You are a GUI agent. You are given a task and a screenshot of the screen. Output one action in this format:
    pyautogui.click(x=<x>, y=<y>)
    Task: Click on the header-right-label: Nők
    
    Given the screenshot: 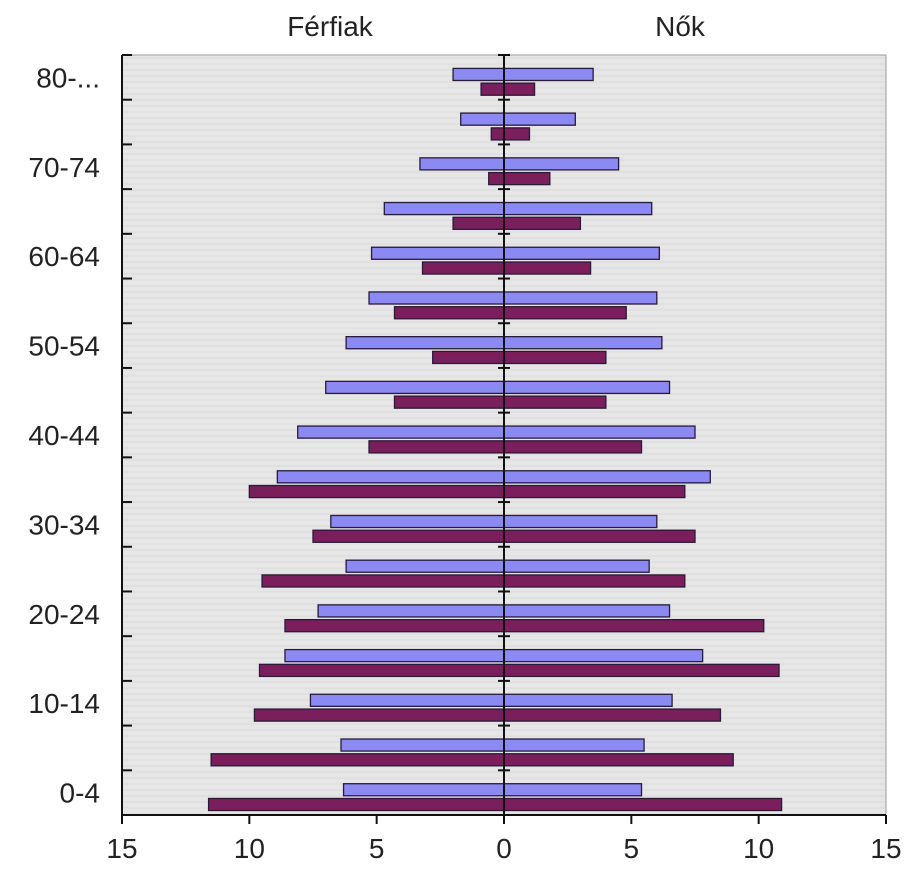 What is the action you would take?
    pyautogui.click(x=680, y=26)
    